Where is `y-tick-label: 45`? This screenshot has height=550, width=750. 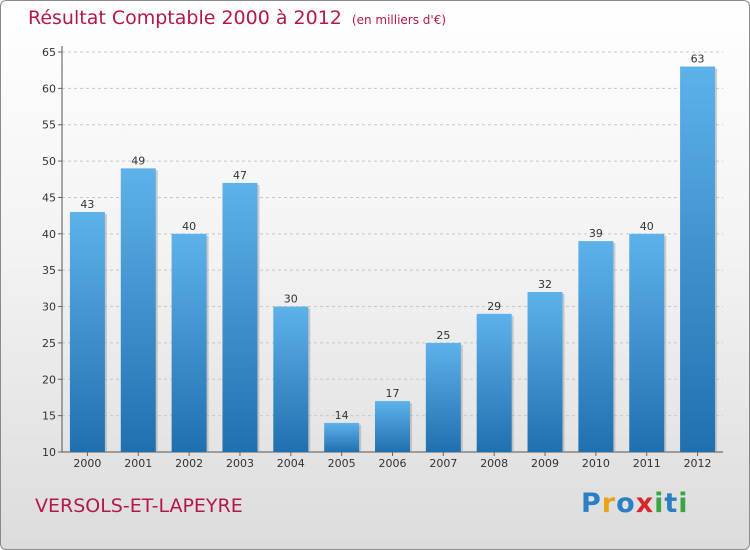
y-tick-label: 45 is located at coordinates (49, 197).